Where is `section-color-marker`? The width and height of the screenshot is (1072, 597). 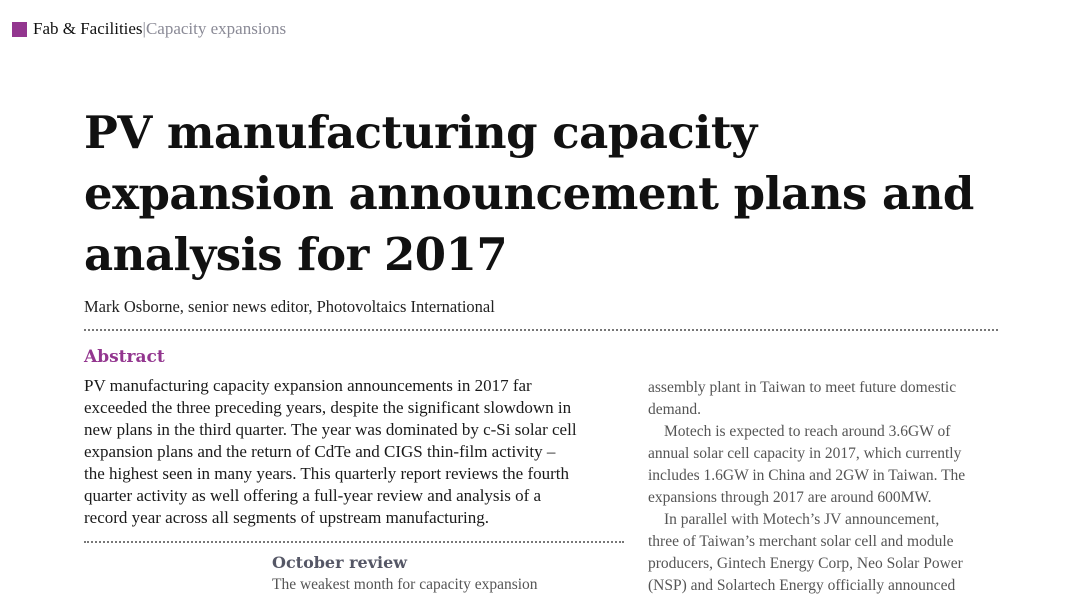
section-color-marker is located at coordinates (19, 29).